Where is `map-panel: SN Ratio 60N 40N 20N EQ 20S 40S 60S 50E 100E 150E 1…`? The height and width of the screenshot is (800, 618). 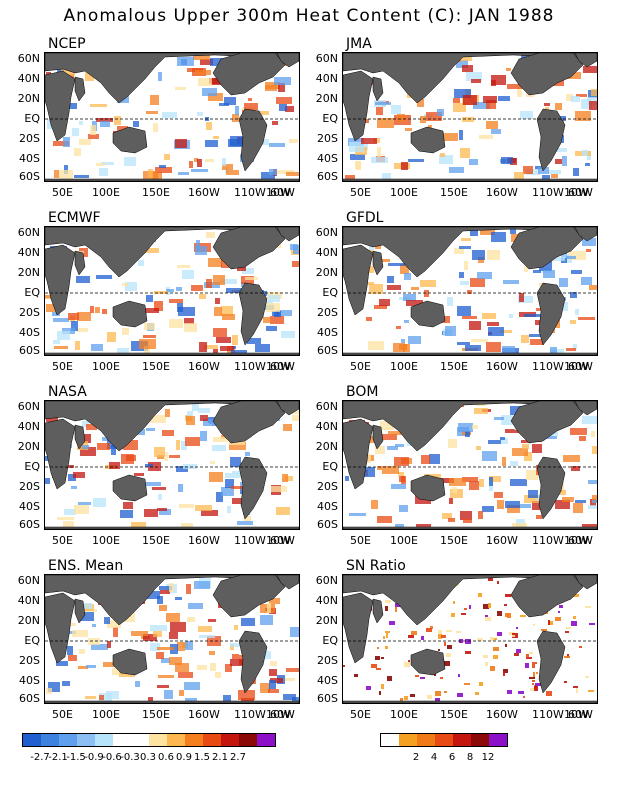
map-panel: SN Ratio 60N 40N 20N EQ 20S 40S 60S 50E 100E 150E 1… is located at coordinates (467, 646).